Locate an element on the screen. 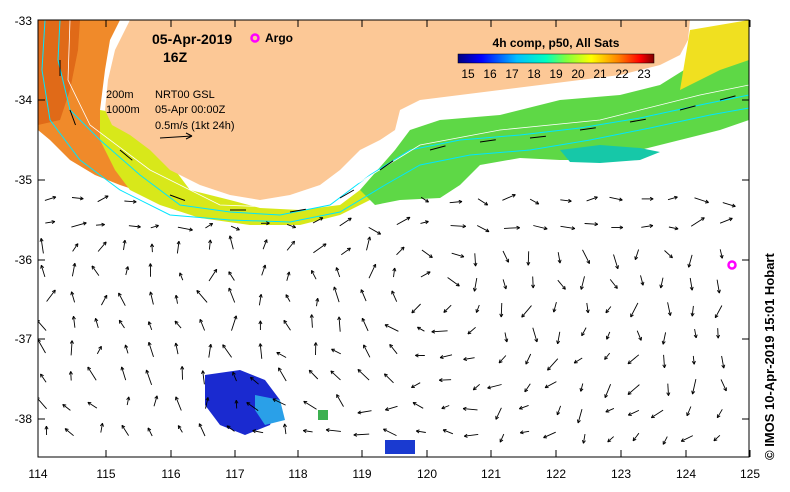 Image resolution: width=790 pixels, height=492 pixels. colorbar-tick: 22 is located at coordinates (622, 74).